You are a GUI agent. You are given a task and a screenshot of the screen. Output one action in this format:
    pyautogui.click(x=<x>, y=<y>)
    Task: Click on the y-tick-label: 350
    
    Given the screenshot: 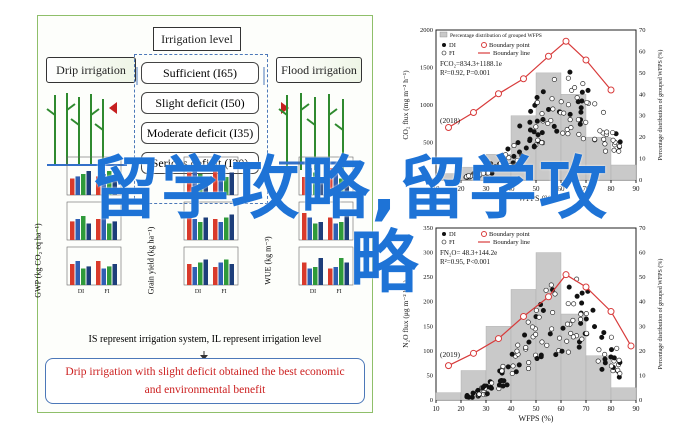 What is the action you would take?
    pyautogui.click(x=428, y=228)
    